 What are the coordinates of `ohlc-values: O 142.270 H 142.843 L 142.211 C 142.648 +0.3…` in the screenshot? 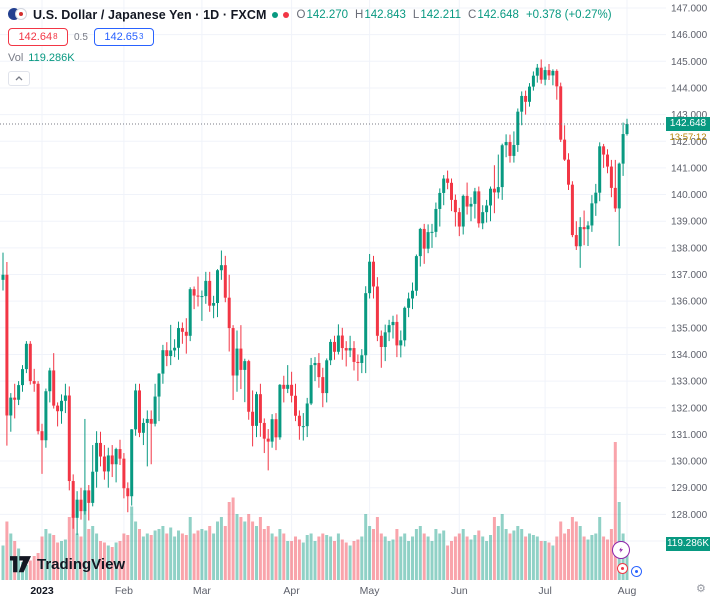 It's located at (454, 15).